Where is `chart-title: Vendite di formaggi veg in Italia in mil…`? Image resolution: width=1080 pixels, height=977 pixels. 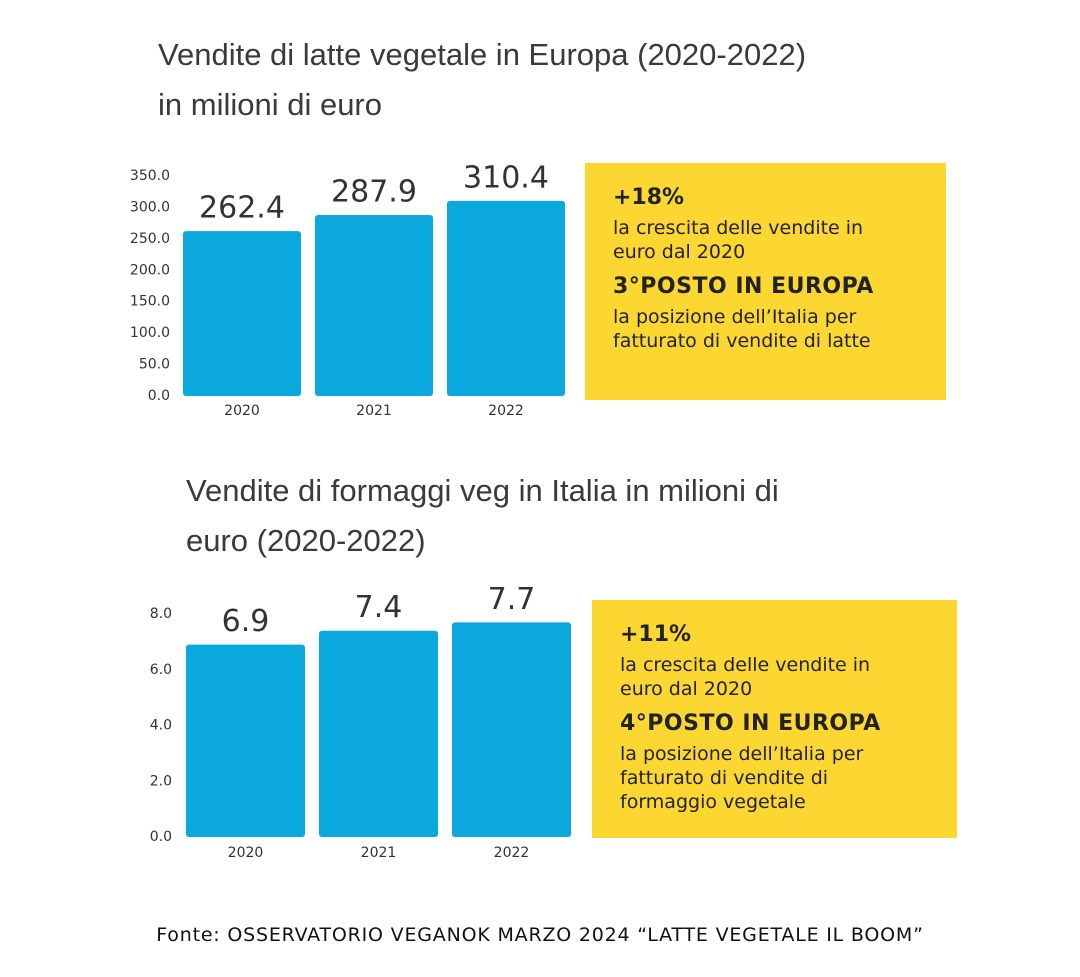
chart-title: Vendite di formaggi veg in Italia in mil… is located at coordinates (482, 515).